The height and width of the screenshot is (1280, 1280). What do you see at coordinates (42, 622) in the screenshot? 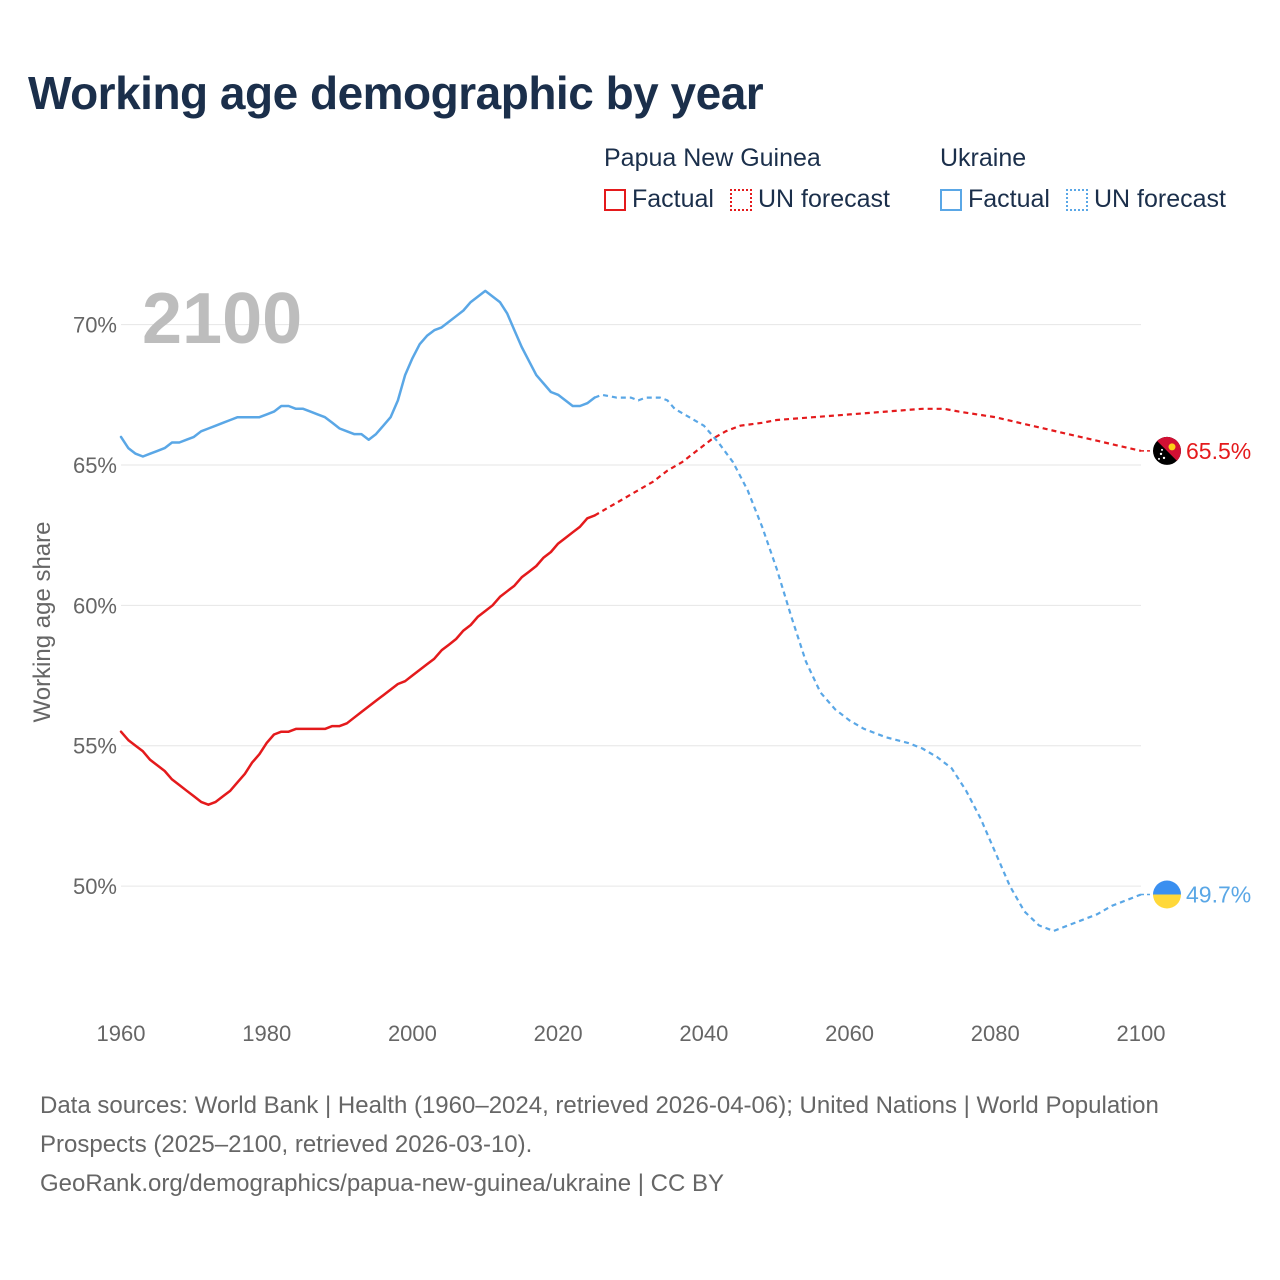
I see `y-axis-title: Working age share` at bounding box center [42, 622].